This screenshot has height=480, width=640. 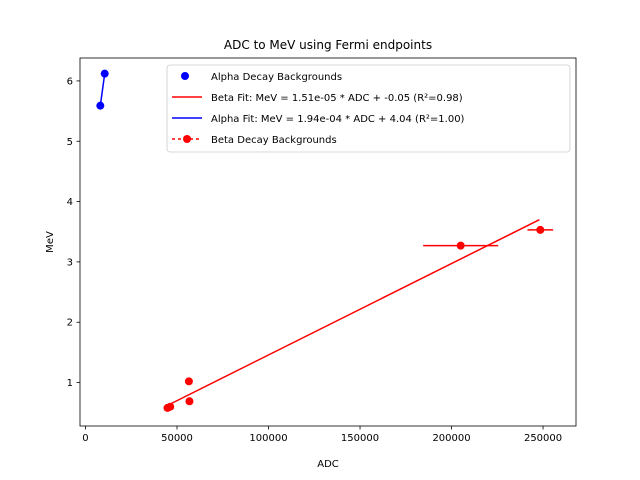 I want to click on x-tick-label: 200000, so click(x=451, y=438).